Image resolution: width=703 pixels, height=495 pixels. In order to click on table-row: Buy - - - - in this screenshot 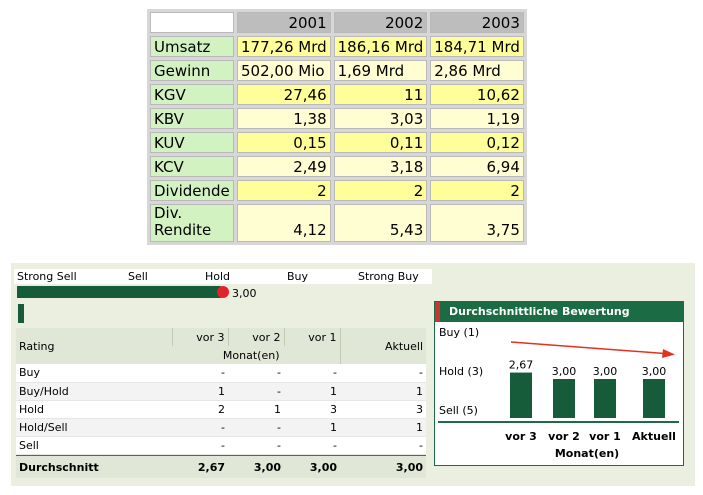, I will do `click(221, 373)`.